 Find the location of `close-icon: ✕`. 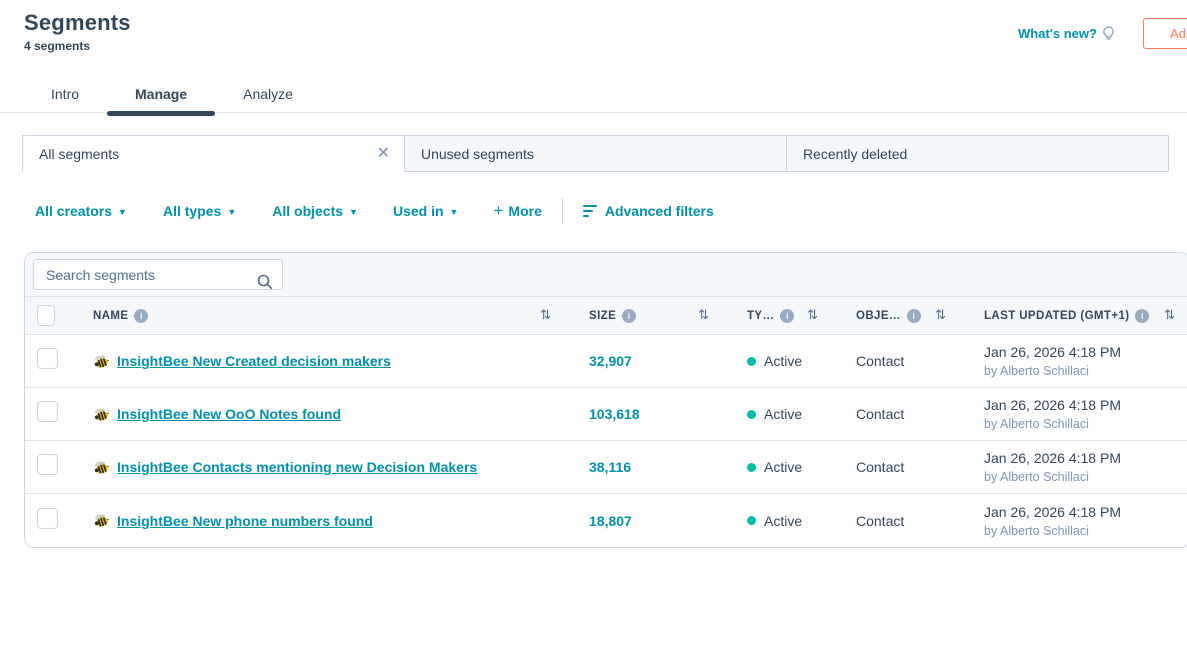

close-icon: ✕ is located at coordinates (383, 153).